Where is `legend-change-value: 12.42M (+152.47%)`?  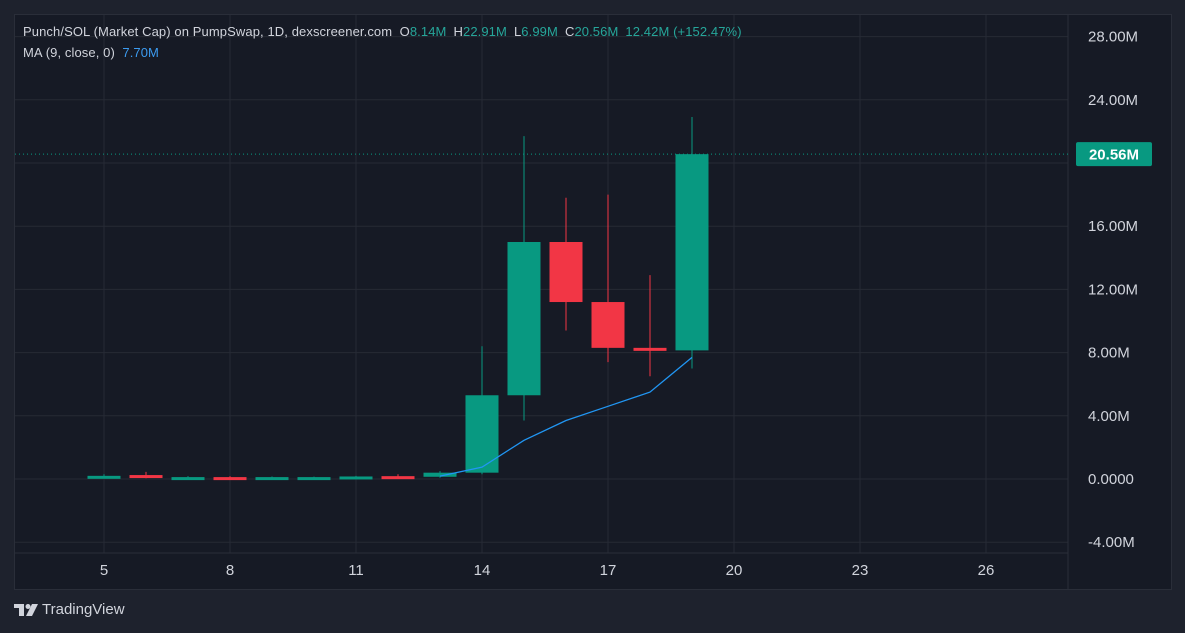 legend-change-value: 12.42M (+152.47%) is located at coordinates (683, 31).